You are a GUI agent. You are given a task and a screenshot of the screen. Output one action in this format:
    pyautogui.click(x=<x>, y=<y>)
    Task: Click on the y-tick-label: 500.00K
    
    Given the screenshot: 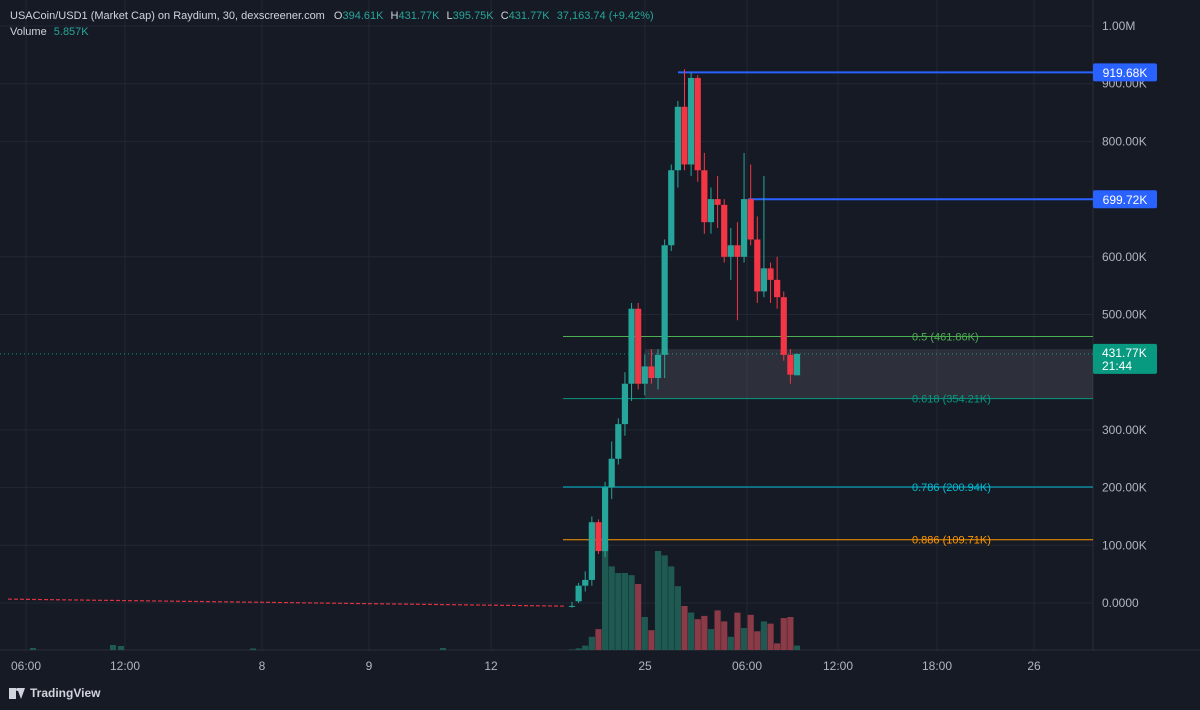 What is the action you would take?
    pyautogui.click(x=1124, y=315)
    